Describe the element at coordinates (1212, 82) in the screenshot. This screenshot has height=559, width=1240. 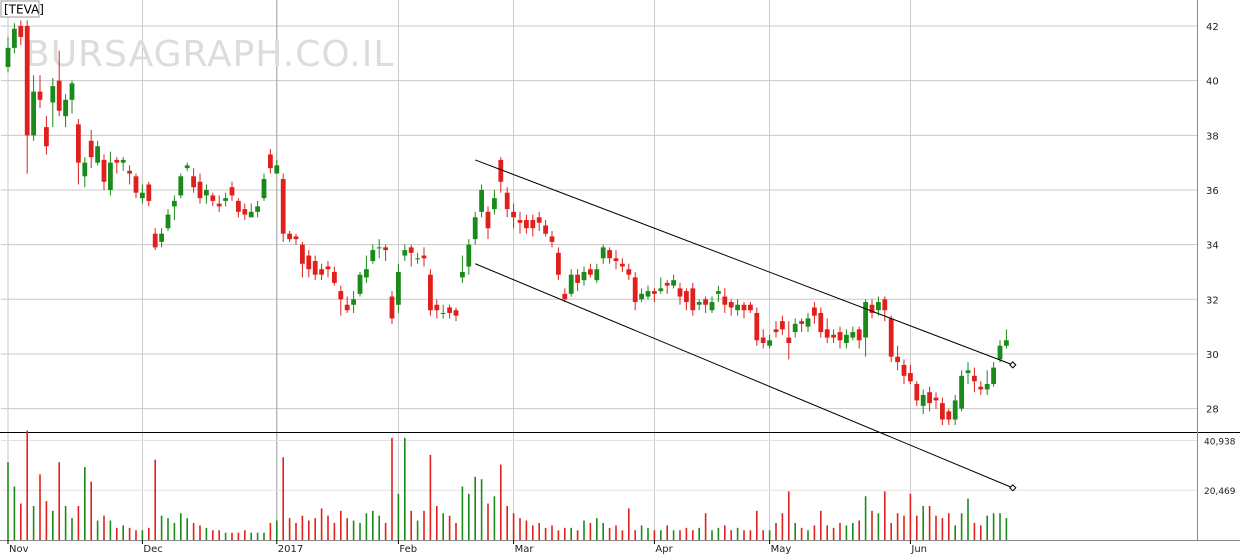
I see `y-tick-label: 40` at that location.